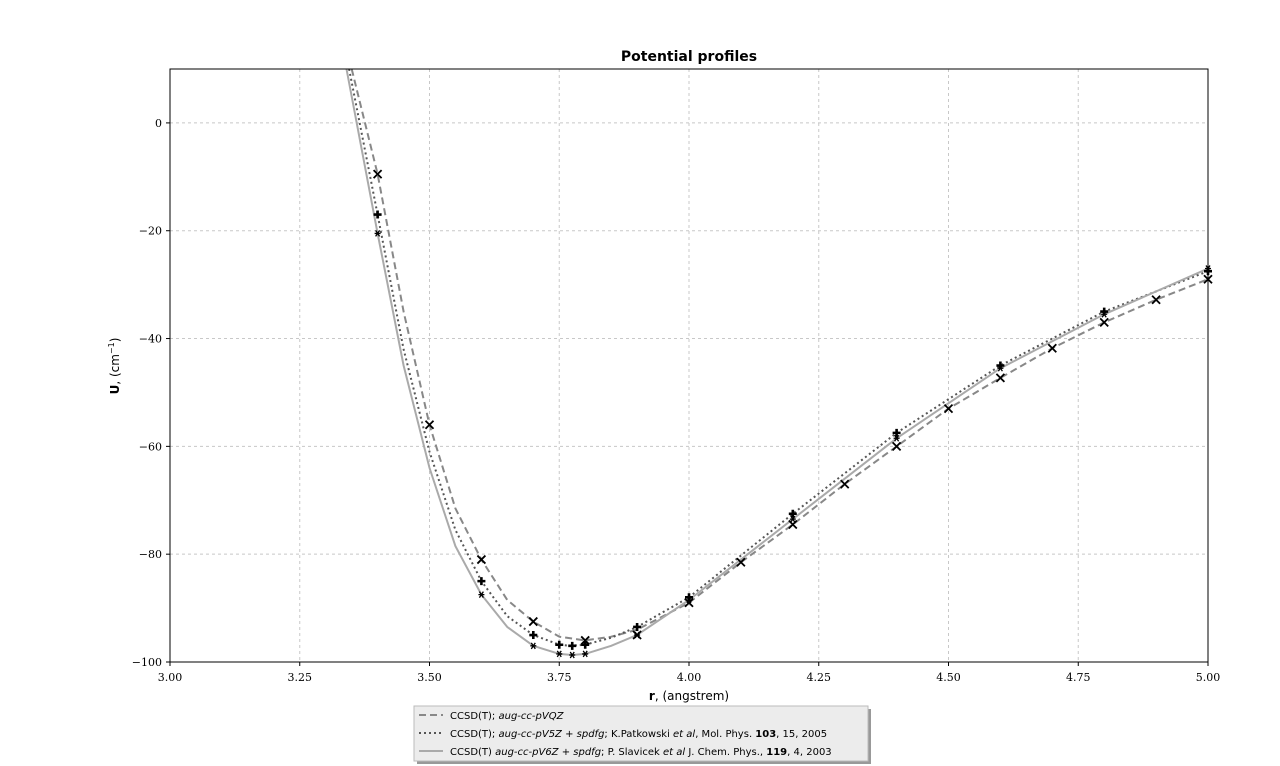 The image size is (1280, 766). I want to click on y-tick-label: −80, so click(150, 554).